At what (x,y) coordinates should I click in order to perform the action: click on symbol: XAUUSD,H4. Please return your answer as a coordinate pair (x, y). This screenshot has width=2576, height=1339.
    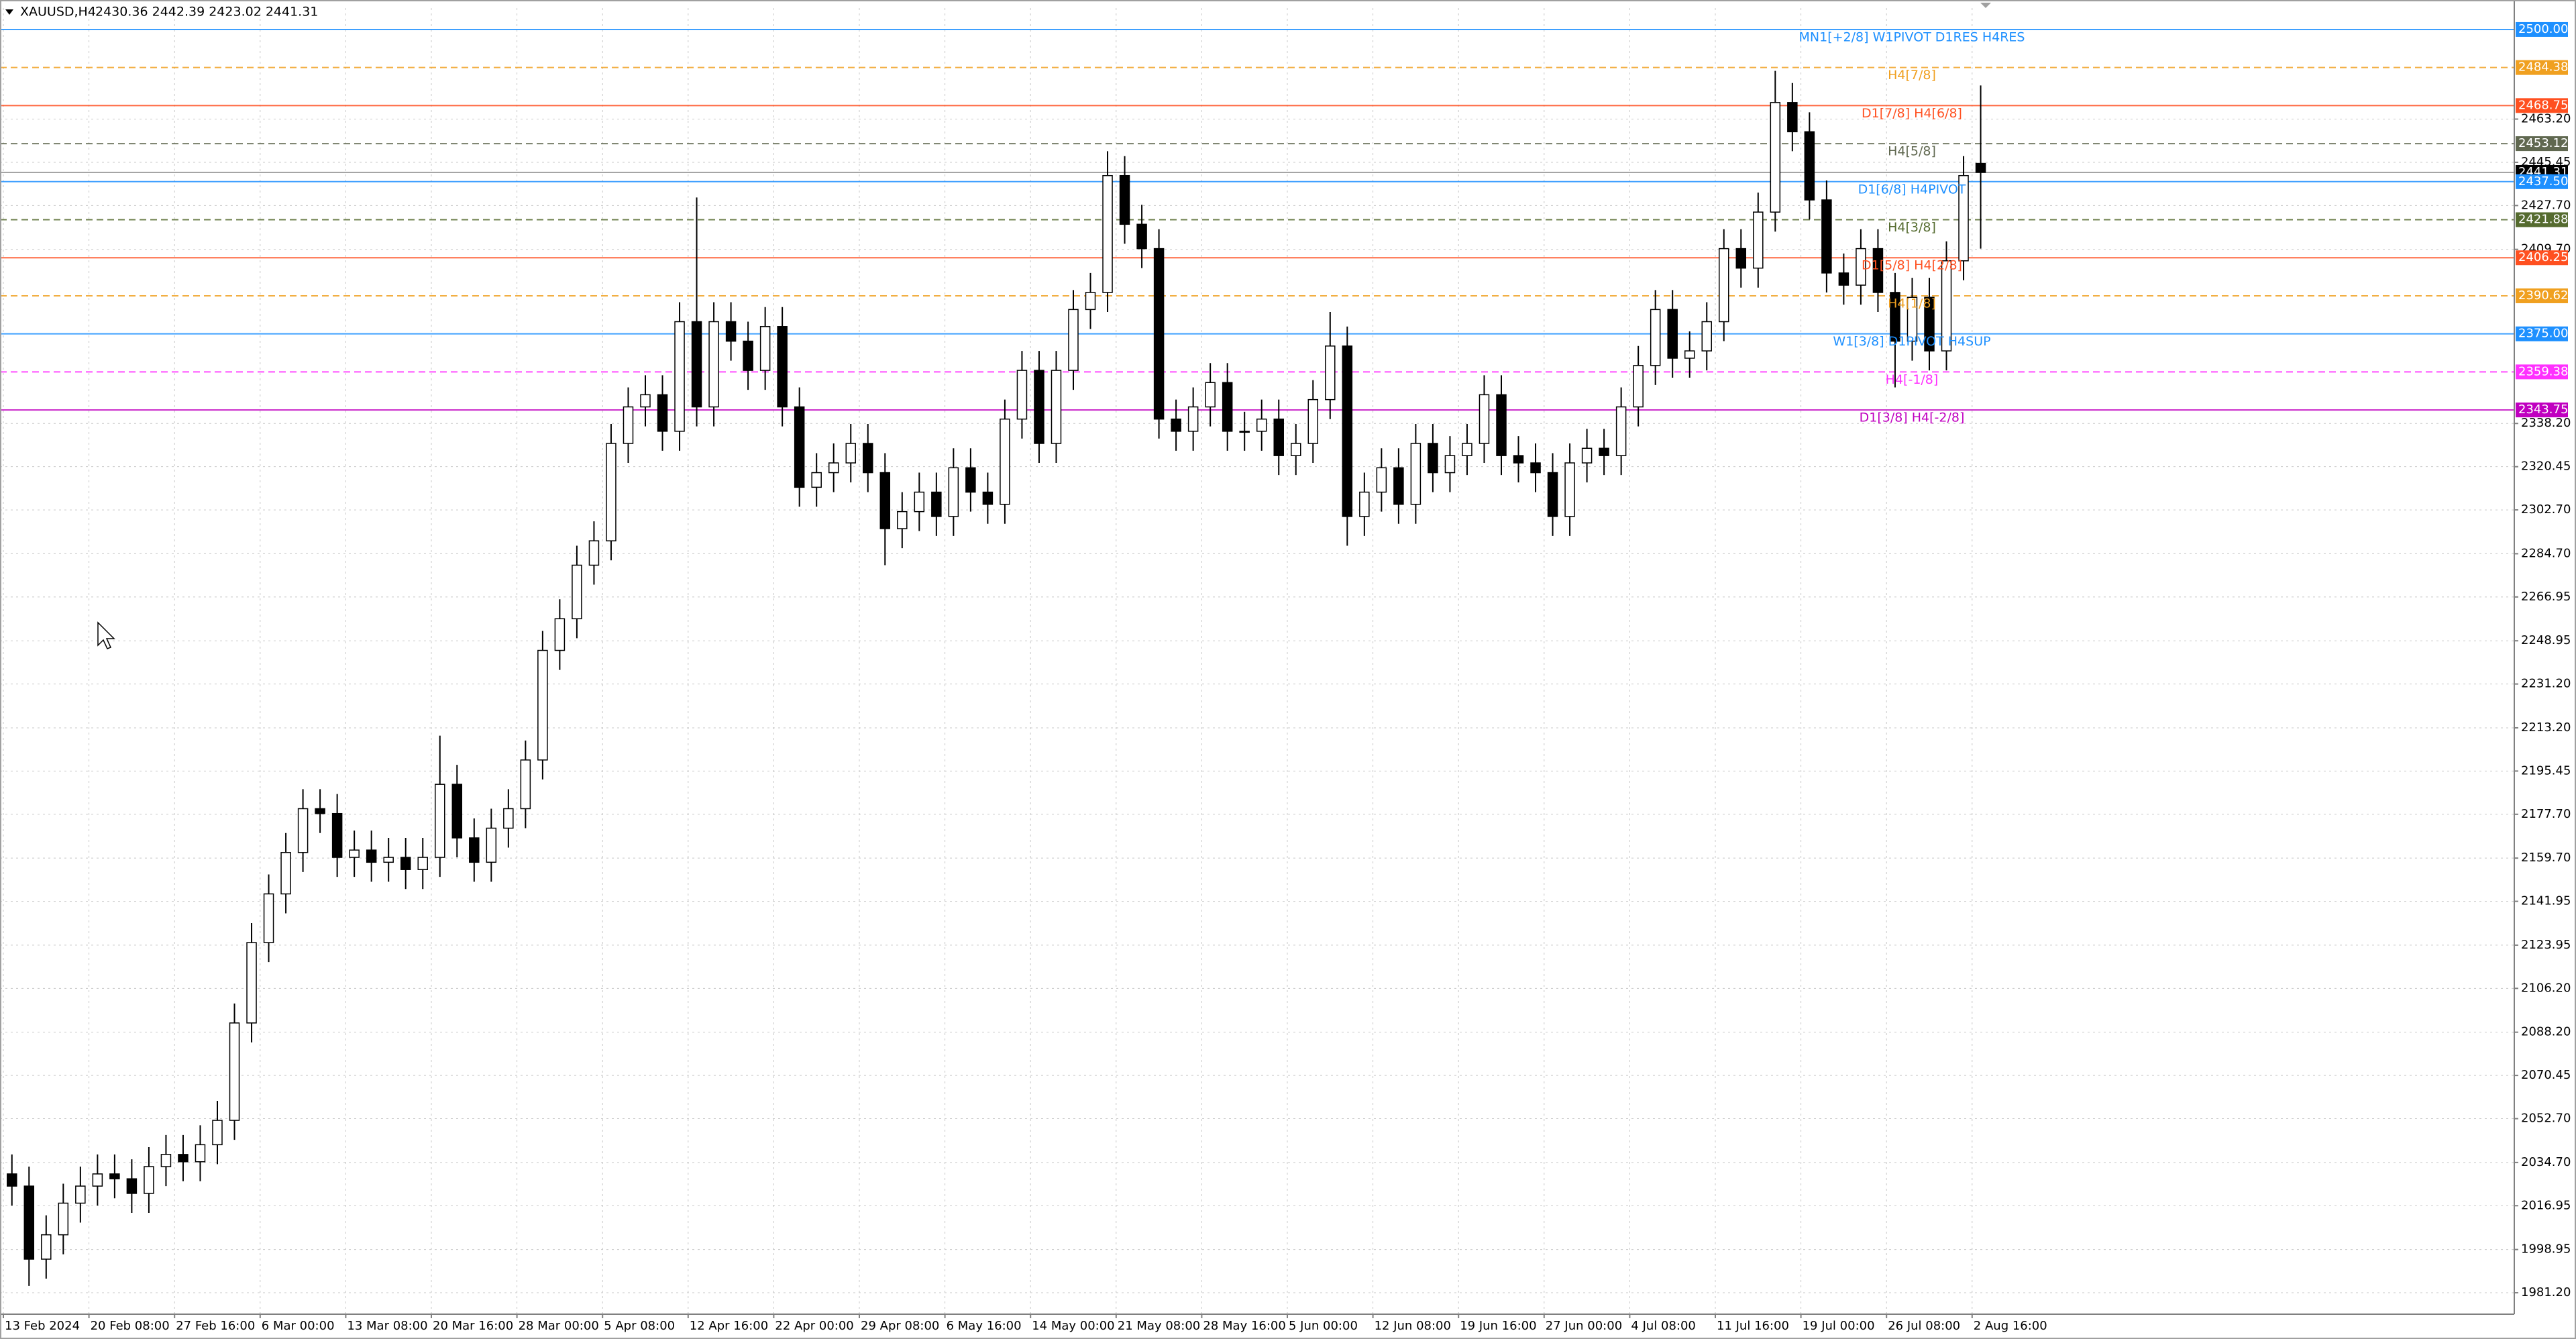
    Looking at the image, I should click on (58, 12).